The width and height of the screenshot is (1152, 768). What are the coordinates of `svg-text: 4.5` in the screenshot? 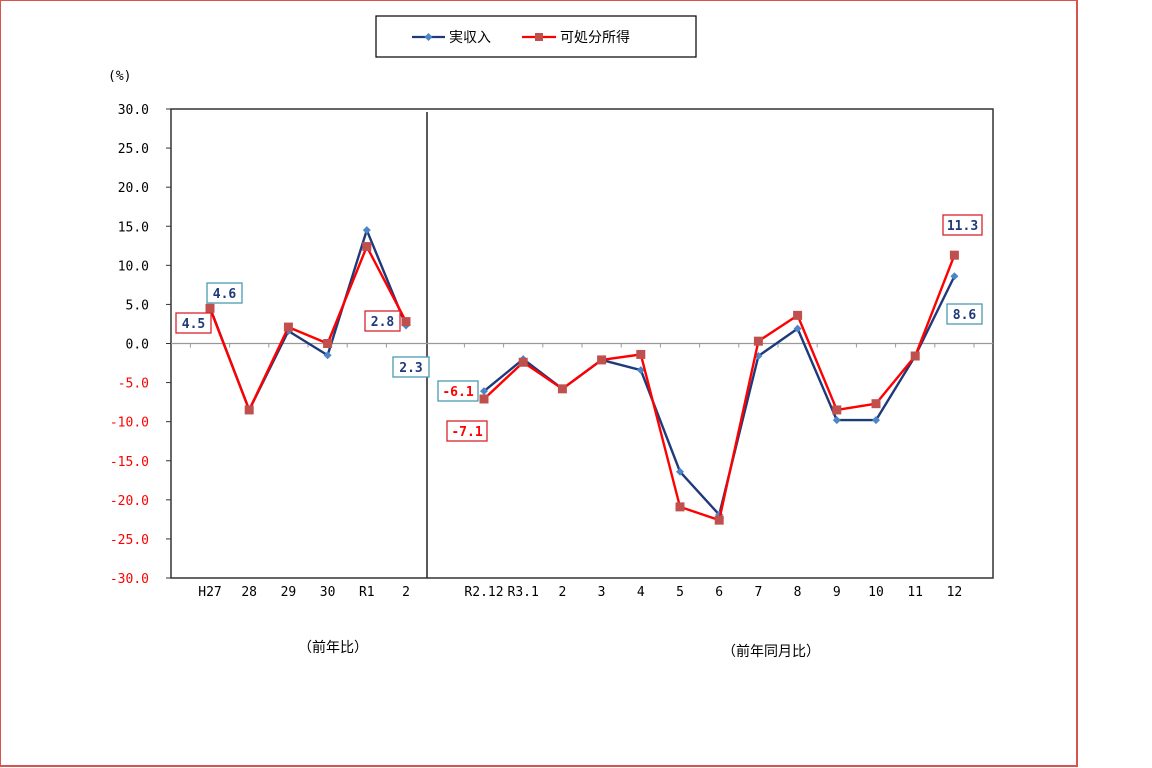 It's located at (193, 324).